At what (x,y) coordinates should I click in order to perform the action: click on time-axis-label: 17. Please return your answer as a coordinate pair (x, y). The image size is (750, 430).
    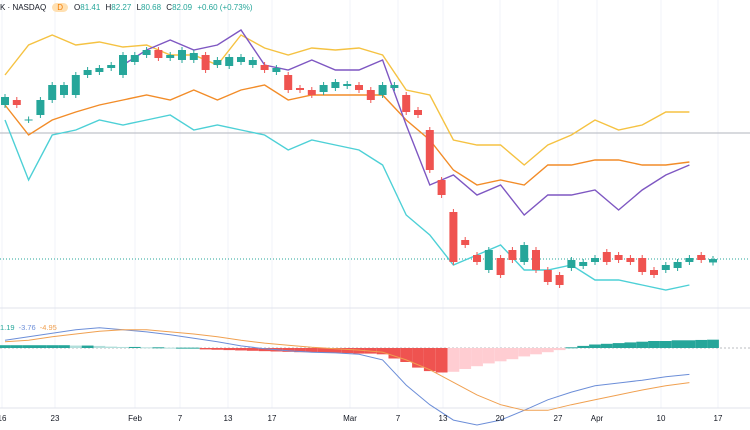
    Looking at the image, I should click on (272, 418).